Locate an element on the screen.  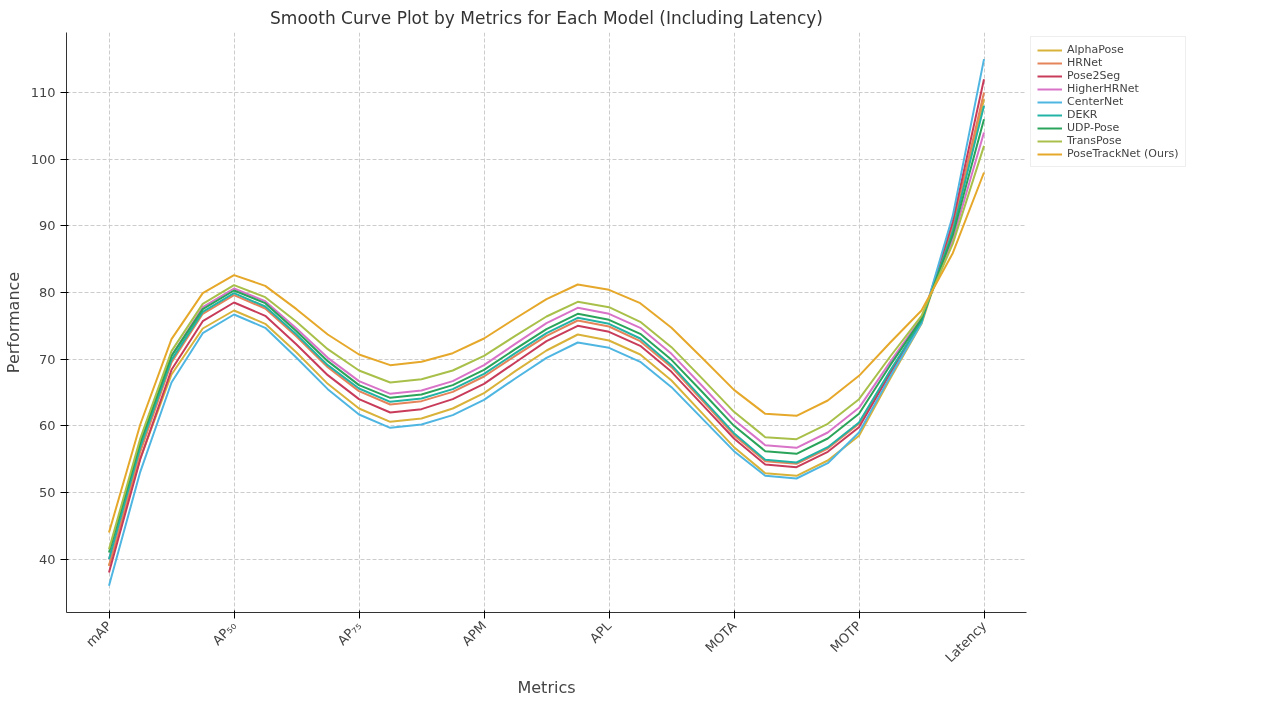
chart-title: Smooth Curve Plot by Metrics for Each Model (Including Latency) is located at coordinates (546, 17).